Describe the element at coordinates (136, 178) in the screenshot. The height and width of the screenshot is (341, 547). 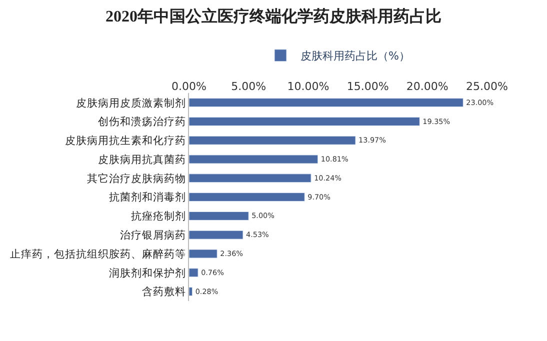
I see `y-tick-label: 其它治疗皮肤病药物` at that location.